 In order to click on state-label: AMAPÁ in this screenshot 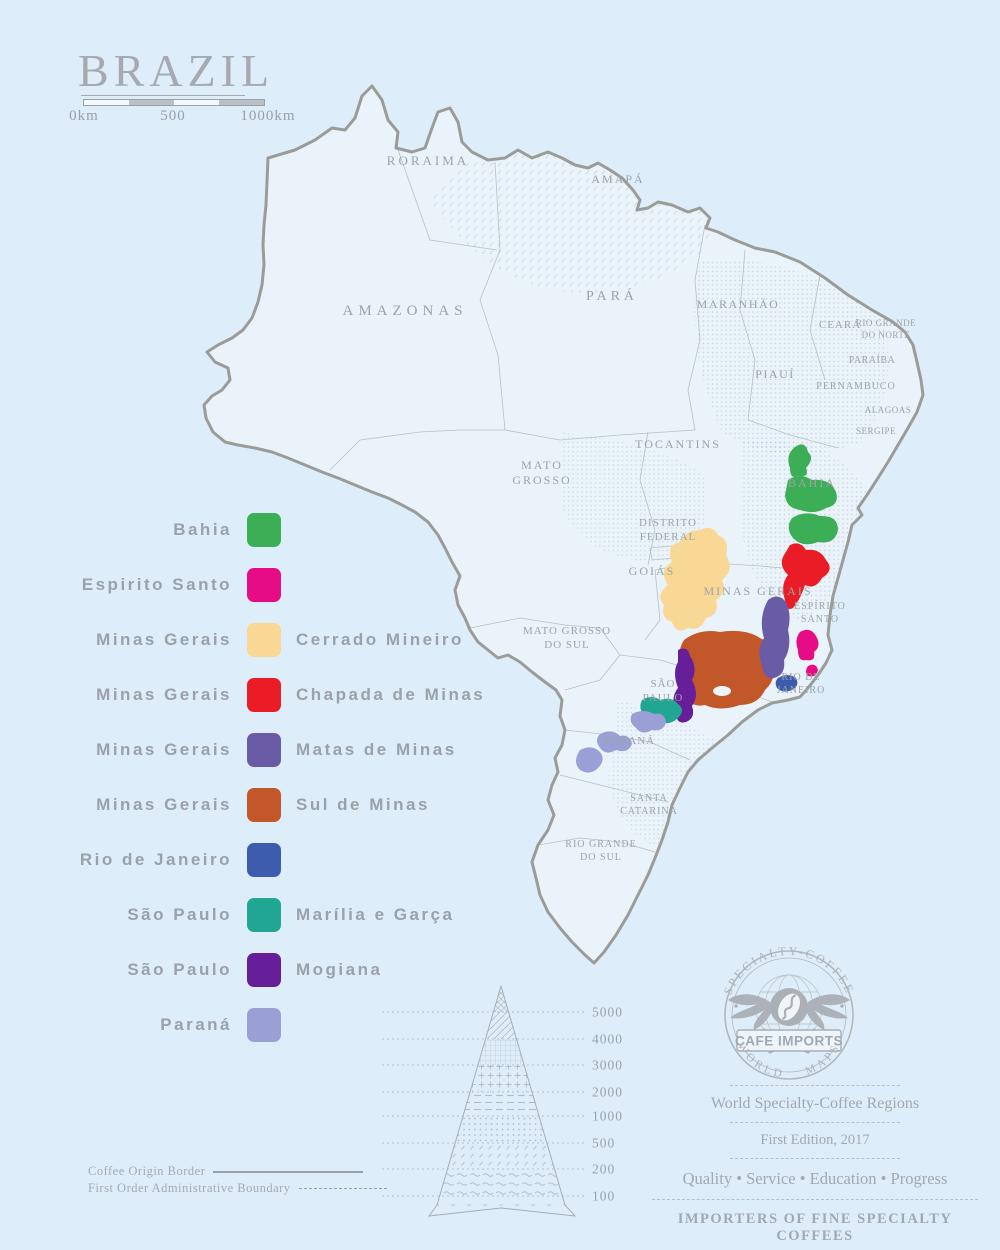, I will do `click(617, 179)`.